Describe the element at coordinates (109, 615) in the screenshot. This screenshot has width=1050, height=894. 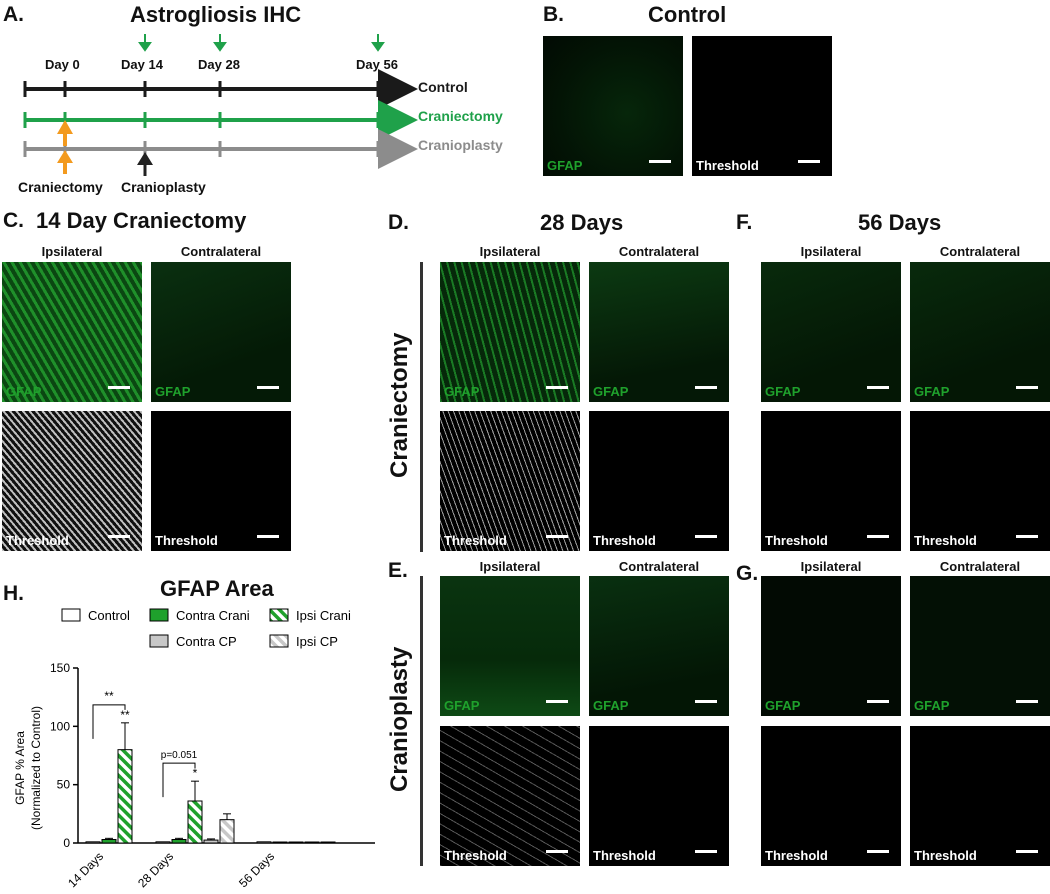
I see `legend-label: Control` at that location.